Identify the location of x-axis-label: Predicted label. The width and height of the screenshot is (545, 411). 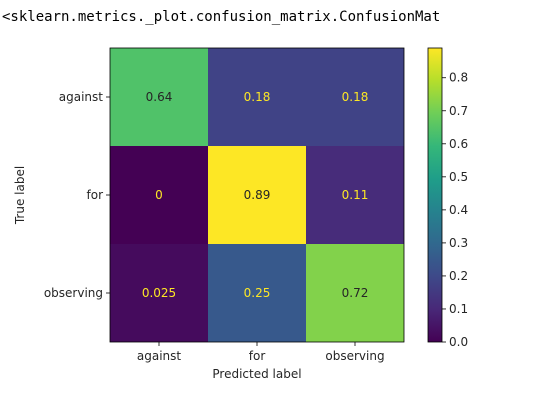
(256, 374).